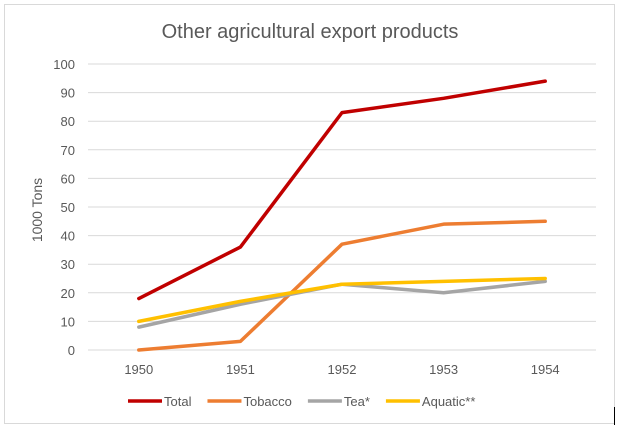 This screenshot has height=430, width=621. What do you see at coordinates (267, 401) in the screenshot?
I see `legend-label: Tobacco` at bounding box center [267, 401].